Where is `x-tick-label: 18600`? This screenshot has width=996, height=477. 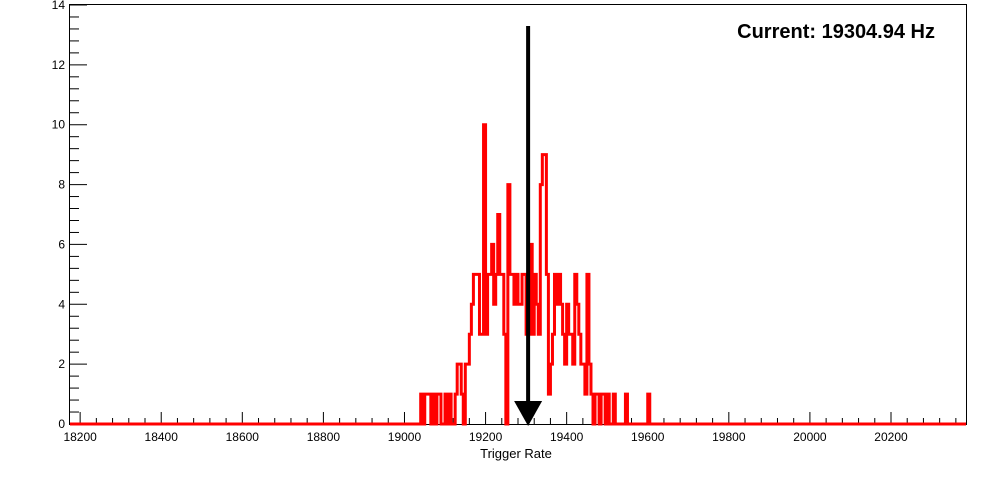 x-tick-label: 18600 is located at coordinates (243, 437).